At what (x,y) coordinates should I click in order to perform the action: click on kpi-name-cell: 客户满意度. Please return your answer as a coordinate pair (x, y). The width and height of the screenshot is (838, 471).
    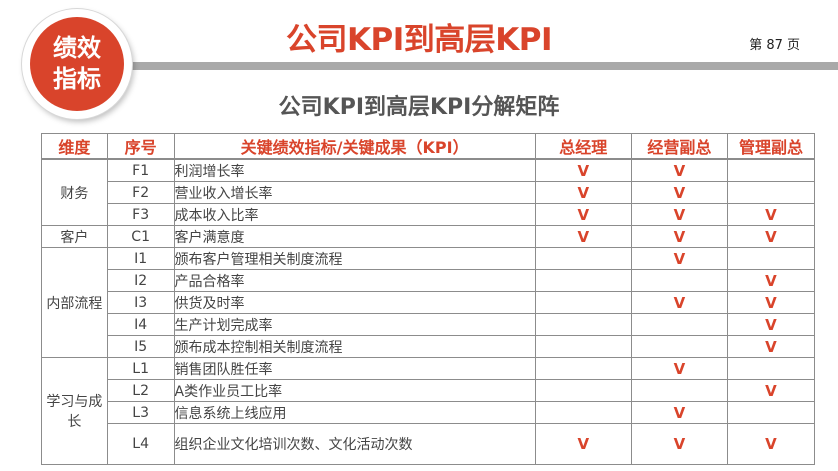
    Looking at the image, I should click on (354, 236).